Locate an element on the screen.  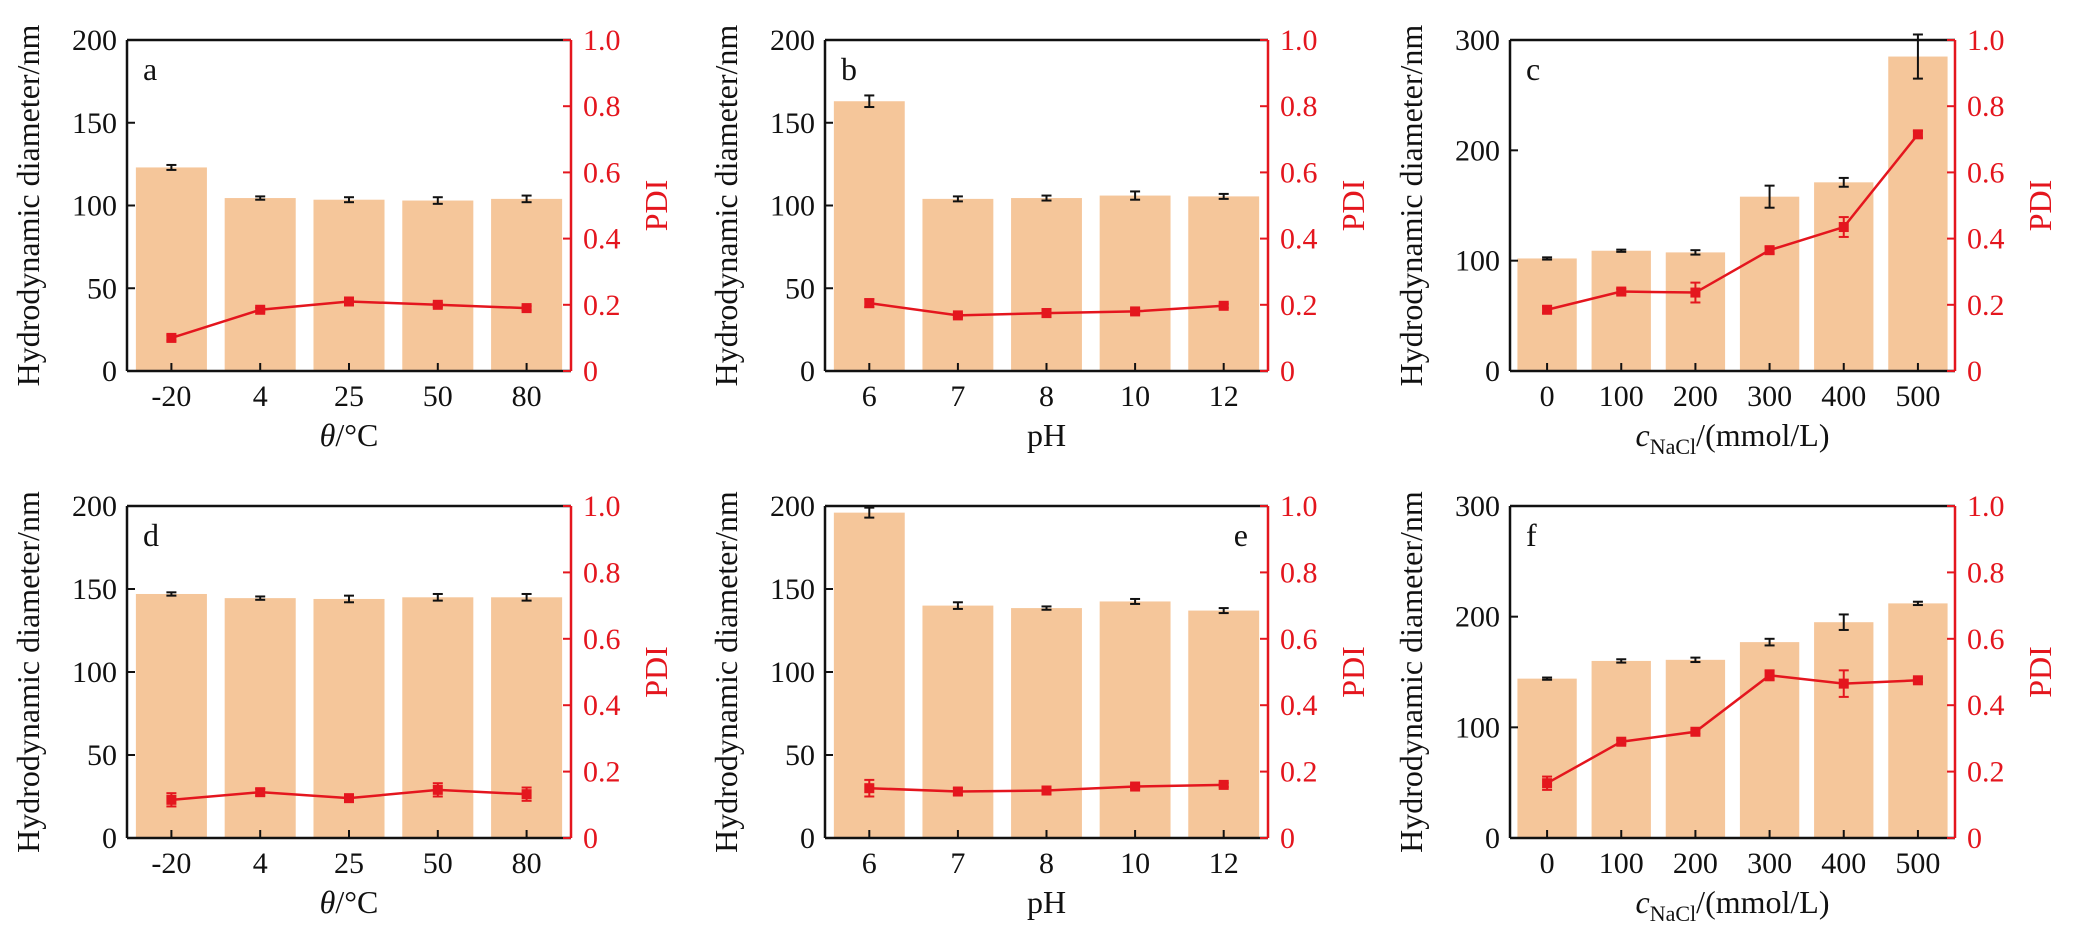
x-tick-label: 100 is located at coordinates (1621, 863).